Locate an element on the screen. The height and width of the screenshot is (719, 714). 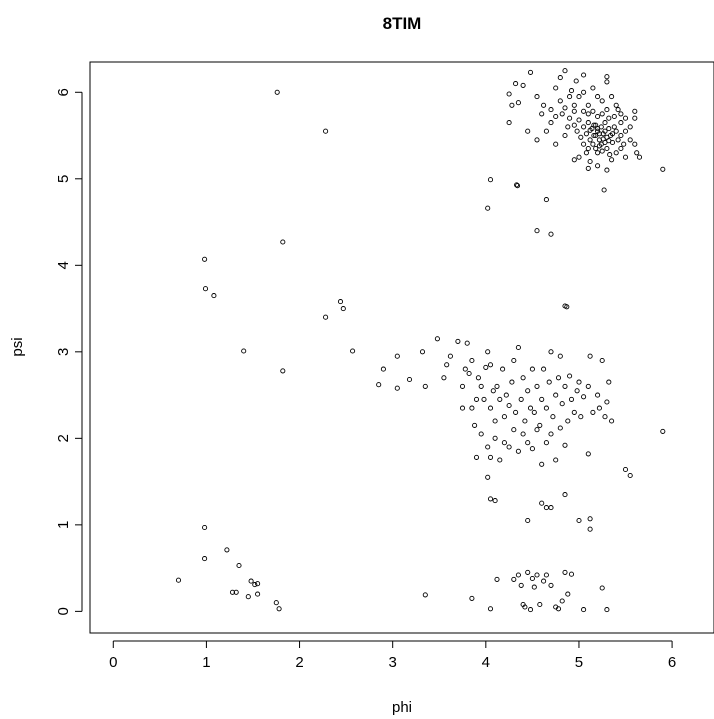
x-axis: 0 1 2 3 4 5 6 is located at coordinates (392, 655).